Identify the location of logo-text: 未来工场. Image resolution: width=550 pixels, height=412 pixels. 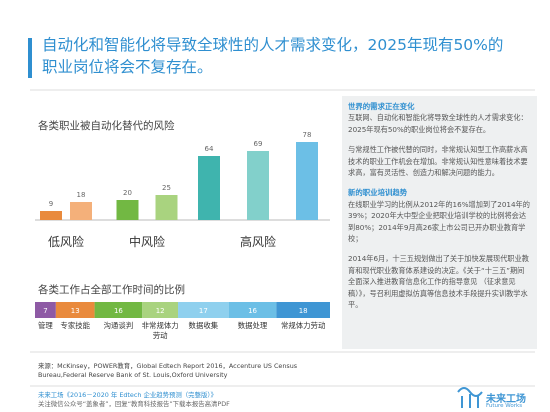
(506, 399).